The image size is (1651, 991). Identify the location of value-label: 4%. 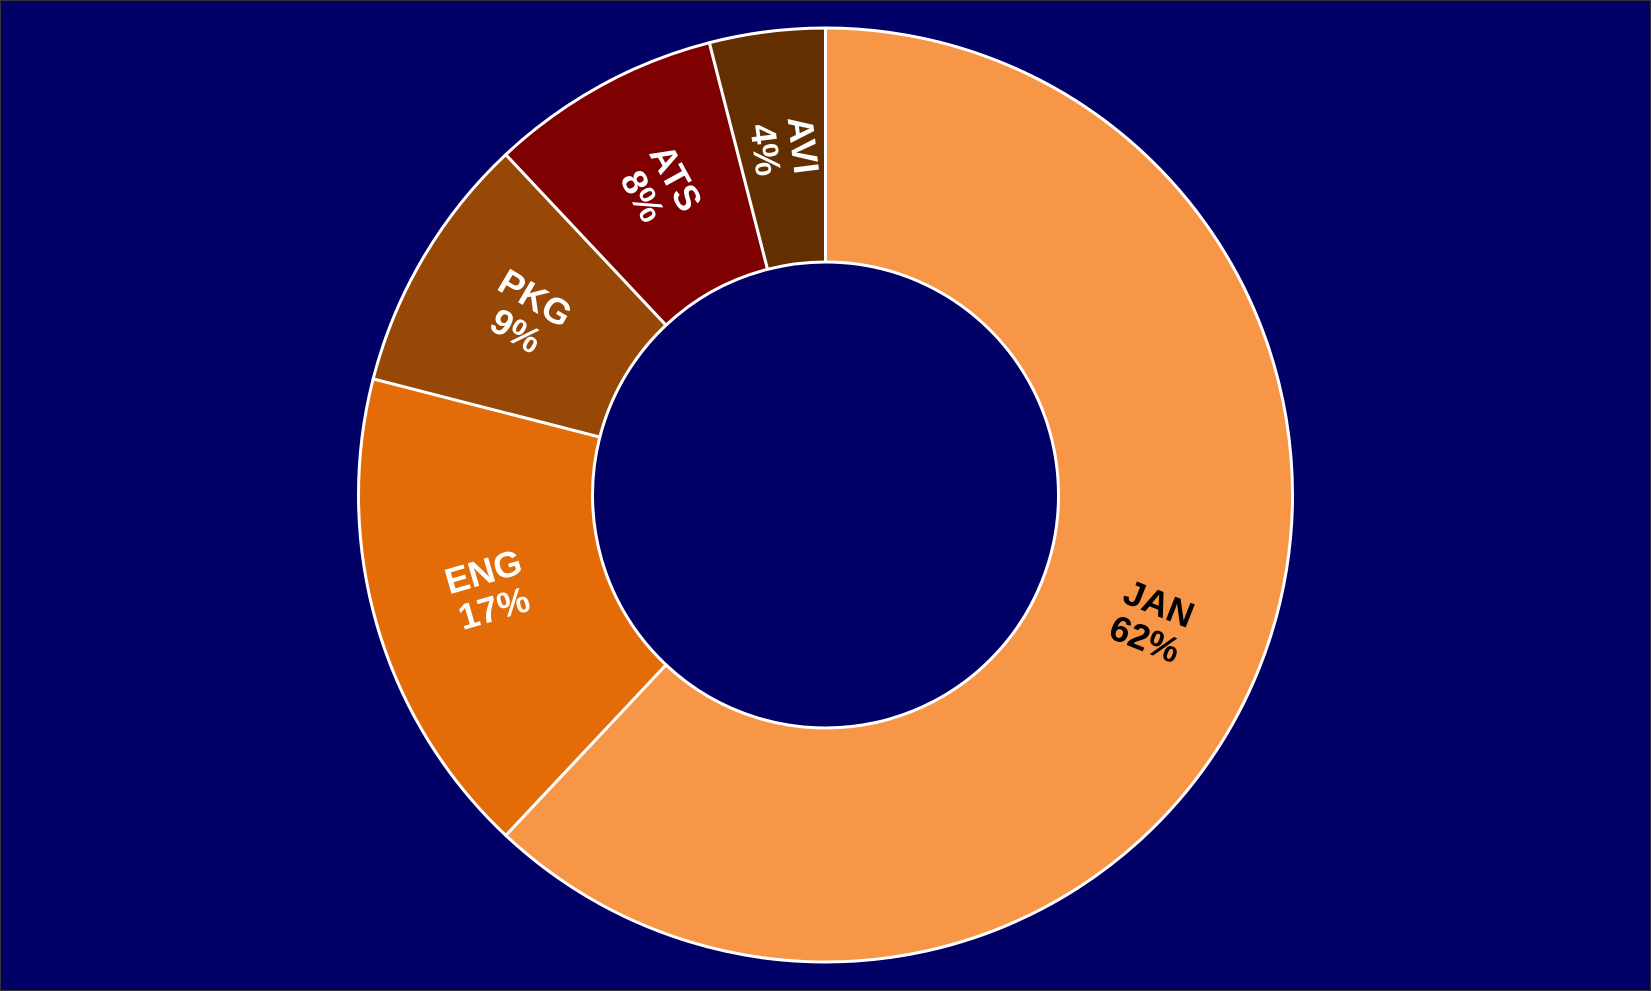
(765, 149).